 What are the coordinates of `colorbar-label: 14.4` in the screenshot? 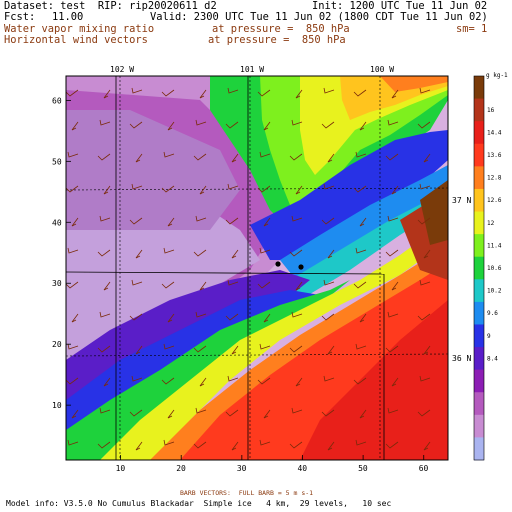 It's located at (494, 132).